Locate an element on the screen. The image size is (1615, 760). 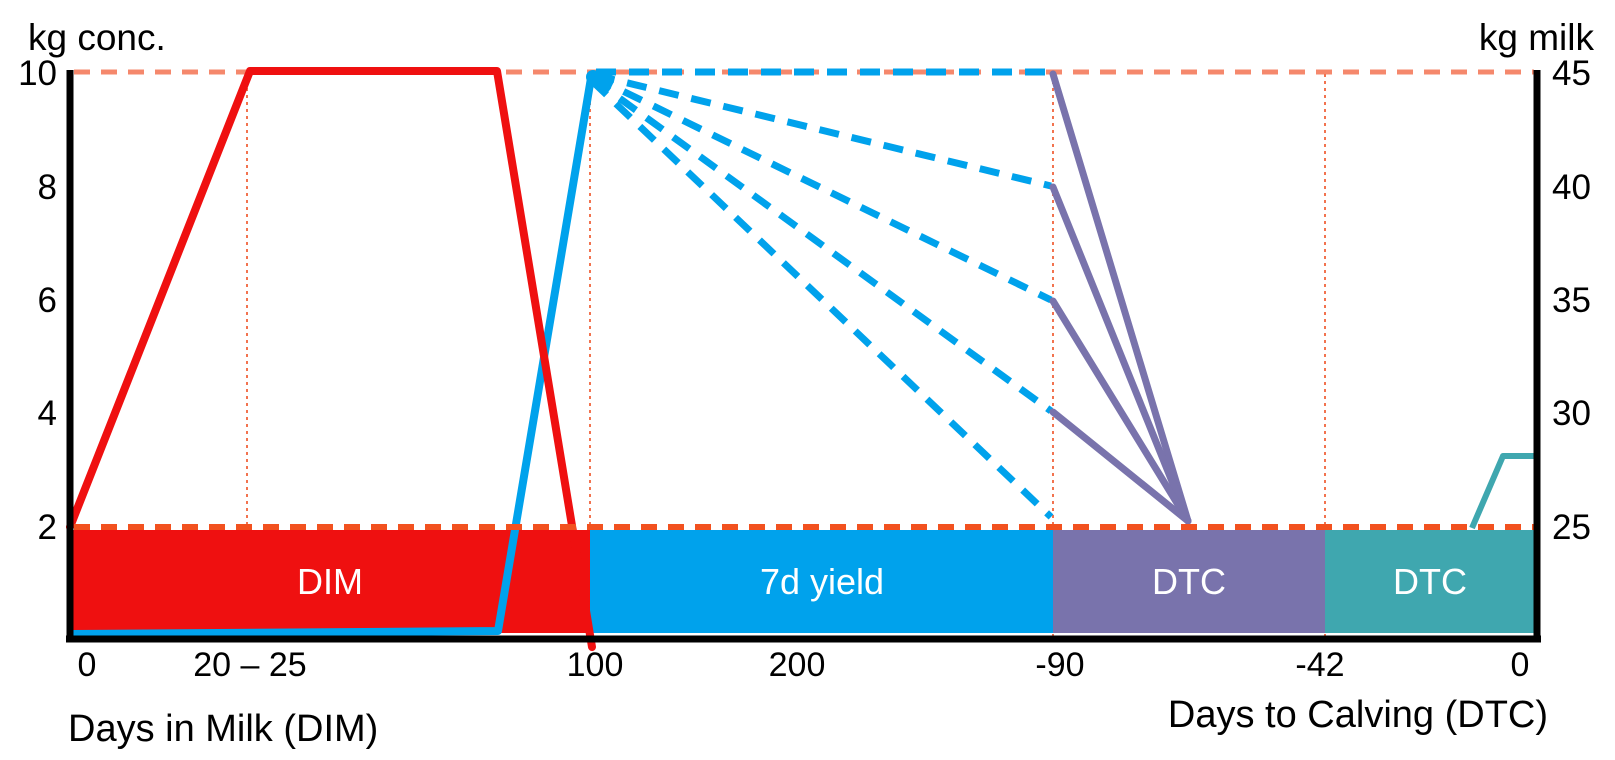
x-tick-dtc-m42: -42 is located at coordinates (1319, 665).